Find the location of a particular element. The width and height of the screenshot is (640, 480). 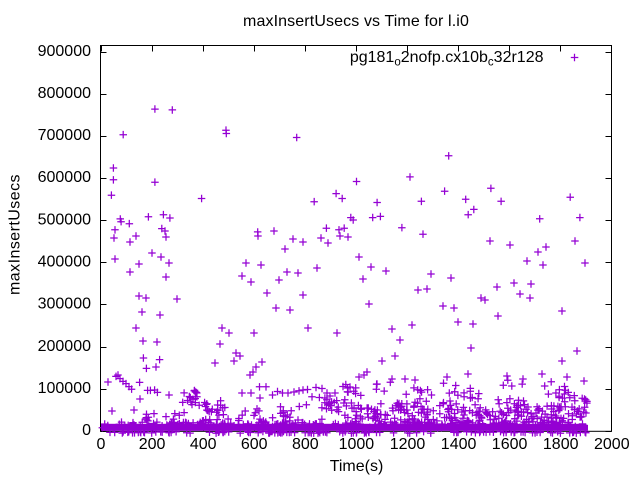

svg-text: 500000 is located at coordinates (64, 219).